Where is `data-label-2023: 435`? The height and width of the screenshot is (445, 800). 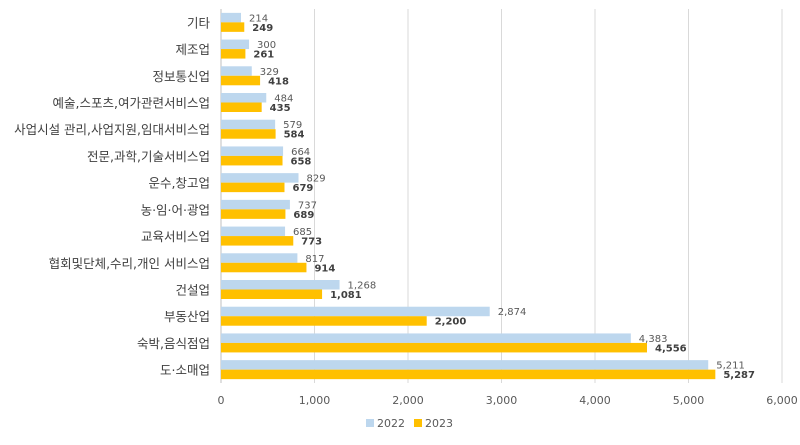 data-label-2023: 435 is located at coordinates (280, 108).